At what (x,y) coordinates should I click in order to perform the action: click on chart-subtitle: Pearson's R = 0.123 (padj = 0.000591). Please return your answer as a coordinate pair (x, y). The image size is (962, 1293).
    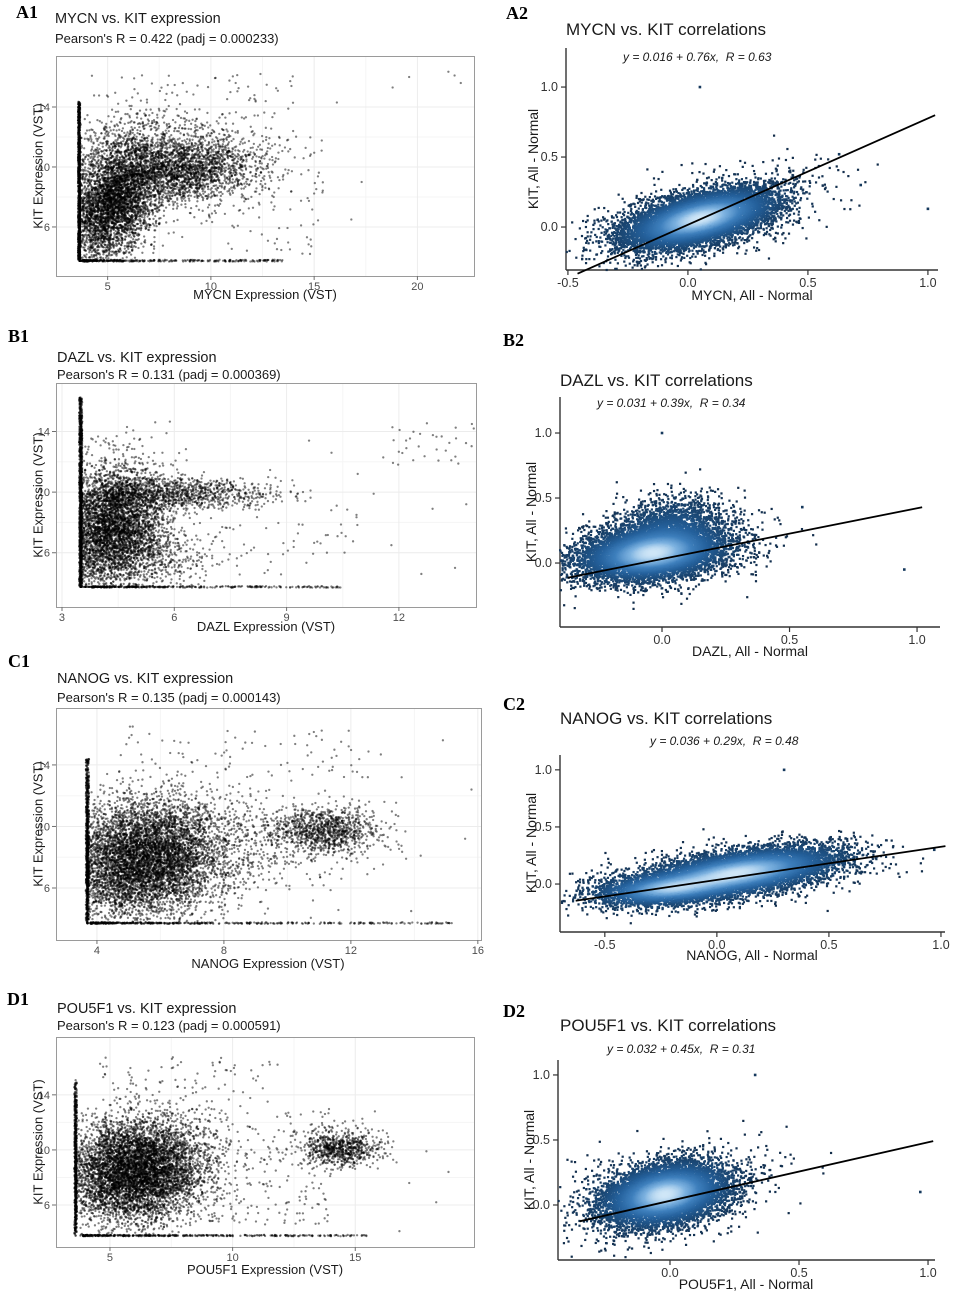
    Looking at the image, I should click on (169, 1025).